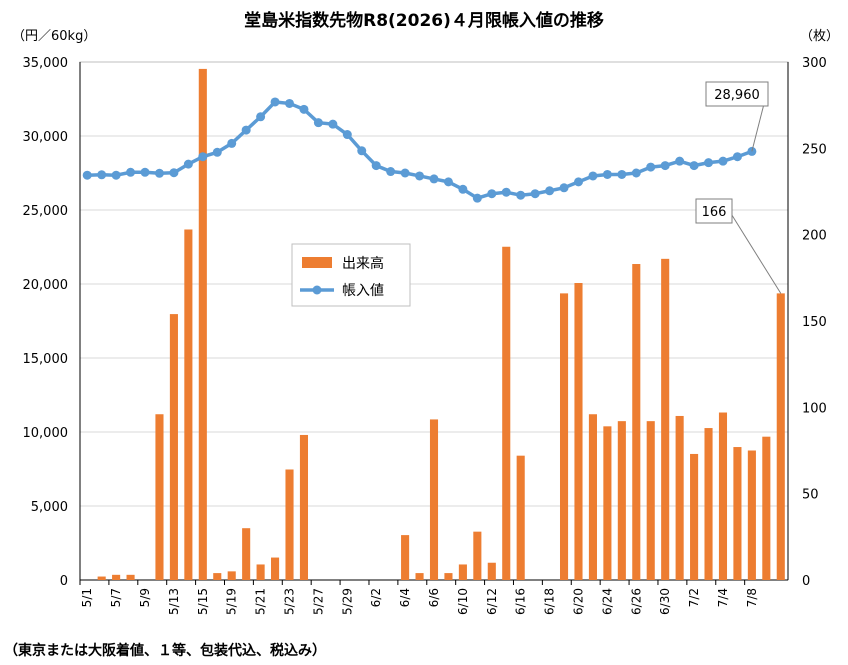 This screenshot has width=848, height=665. What do you see at coordinates (814, 322) in the screenshot?
I see `right-tick-label: 150` at bounding box center [814, 322].